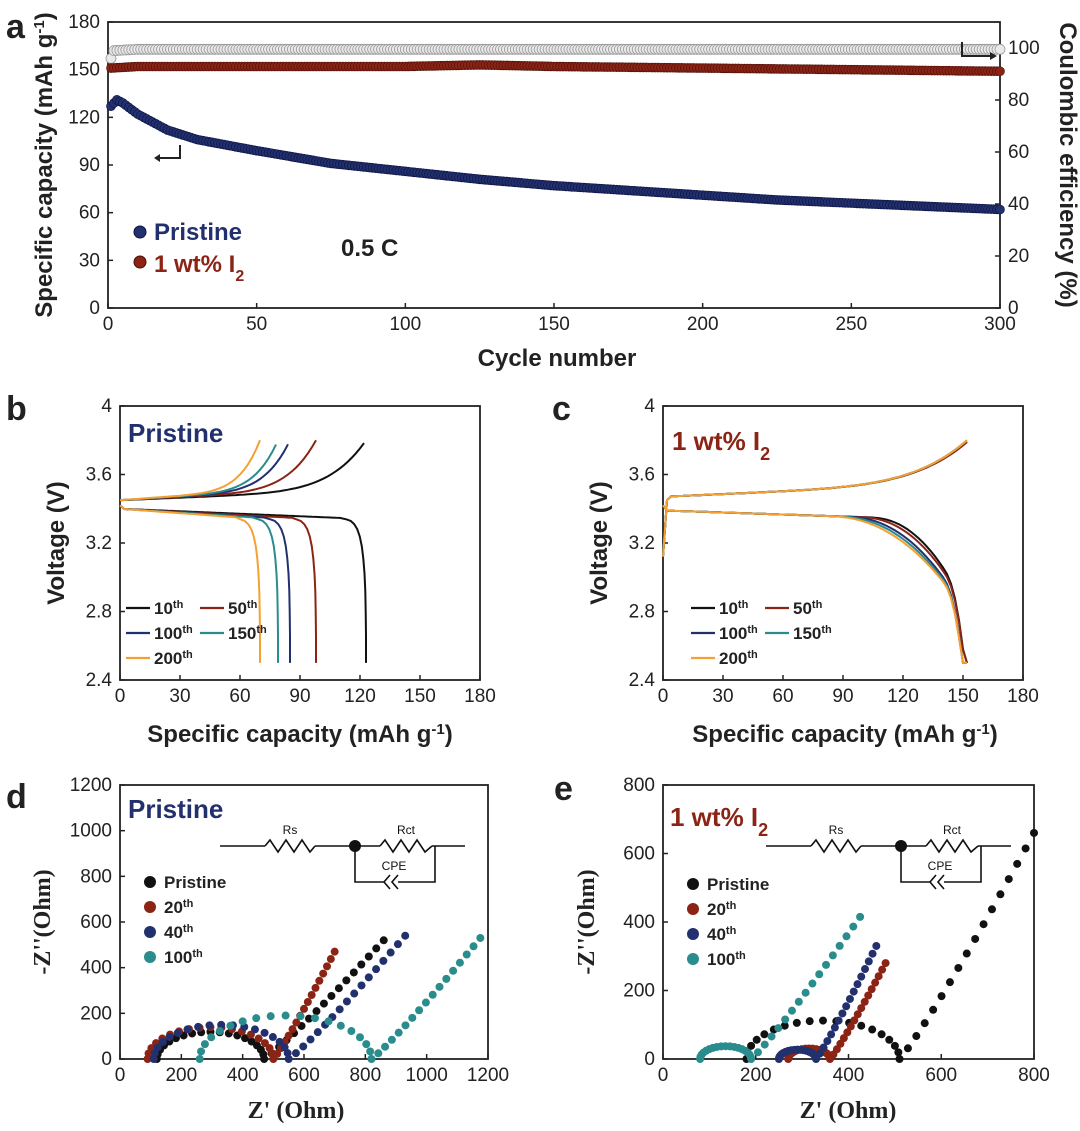 The width and height of the screenshot is (1080, 1131). I want to click on panel-c-ticks: 0 30 60 90 120 150 180 2.4 2.8 3.2 3.6 4, so click(834, 551).